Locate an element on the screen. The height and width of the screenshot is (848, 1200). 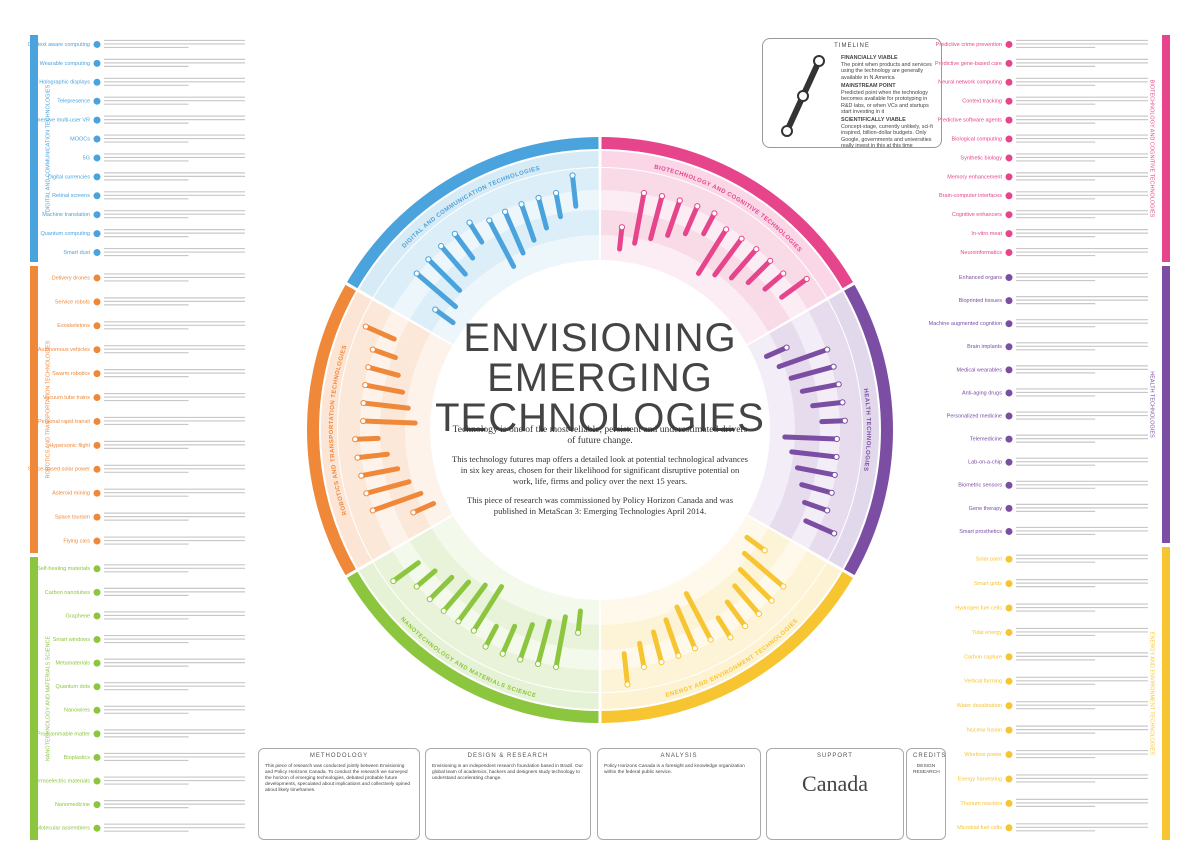
footer-text: Canada is located at coordinates (835, 783).